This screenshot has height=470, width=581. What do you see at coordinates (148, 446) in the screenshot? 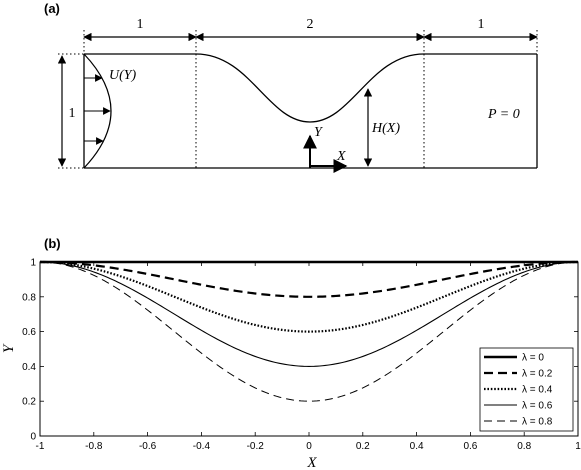
I see `x-tick-label: -0.6` at bounding box center [148, 446].